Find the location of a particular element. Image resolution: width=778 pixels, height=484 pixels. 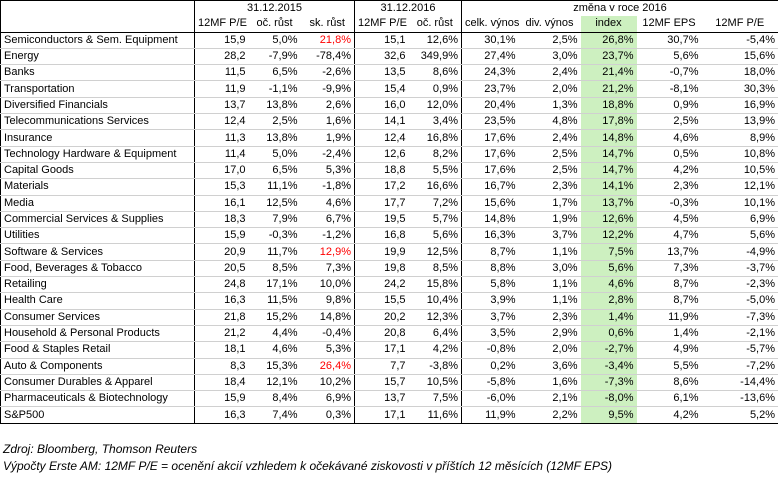

value-cell: 7,4% is located at coordinates (274, 415).